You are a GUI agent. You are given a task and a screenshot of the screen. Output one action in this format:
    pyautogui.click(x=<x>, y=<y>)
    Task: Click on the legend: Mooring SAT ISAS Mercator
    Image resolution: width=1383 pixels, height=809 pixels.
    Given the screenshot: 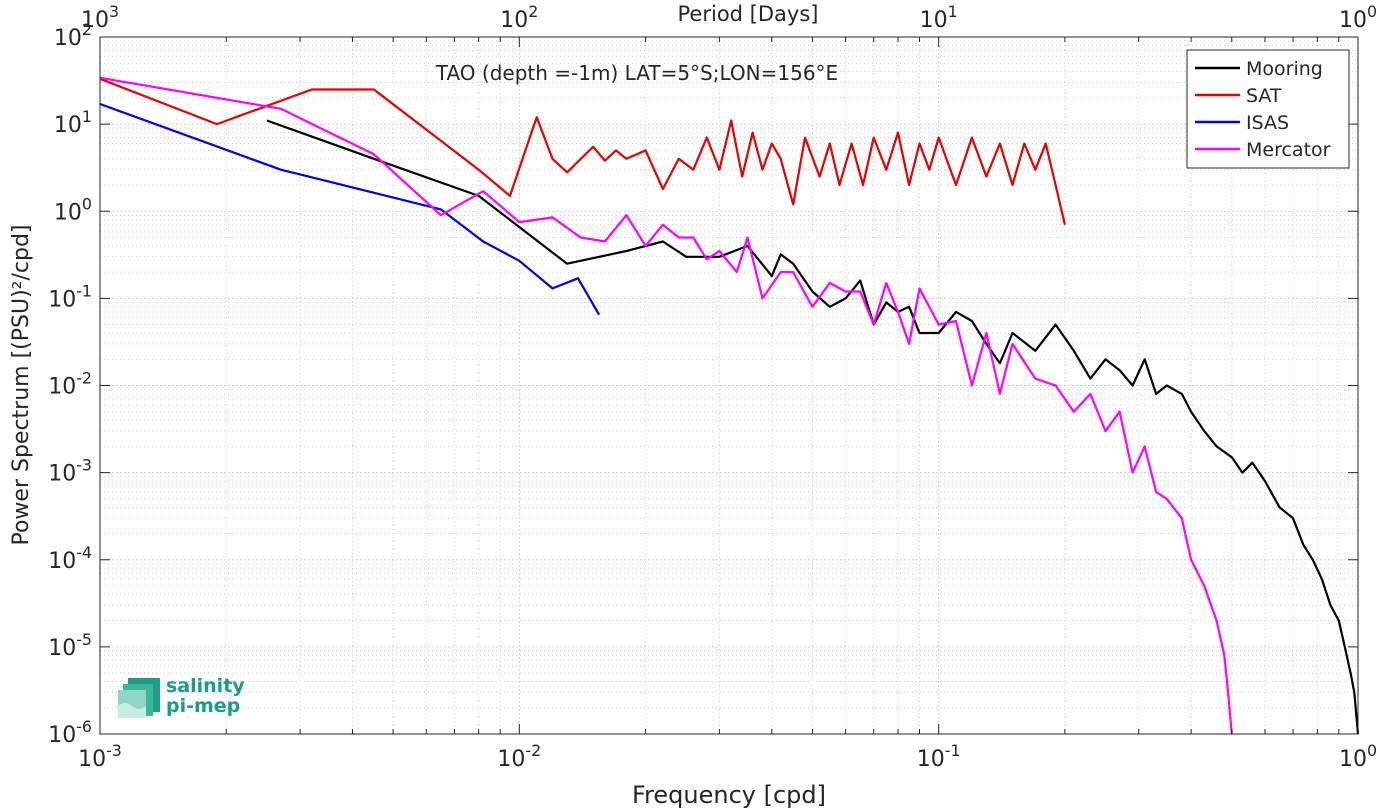 What is the action you would take?
    pyautogui.click(x=1268, y=109)
    